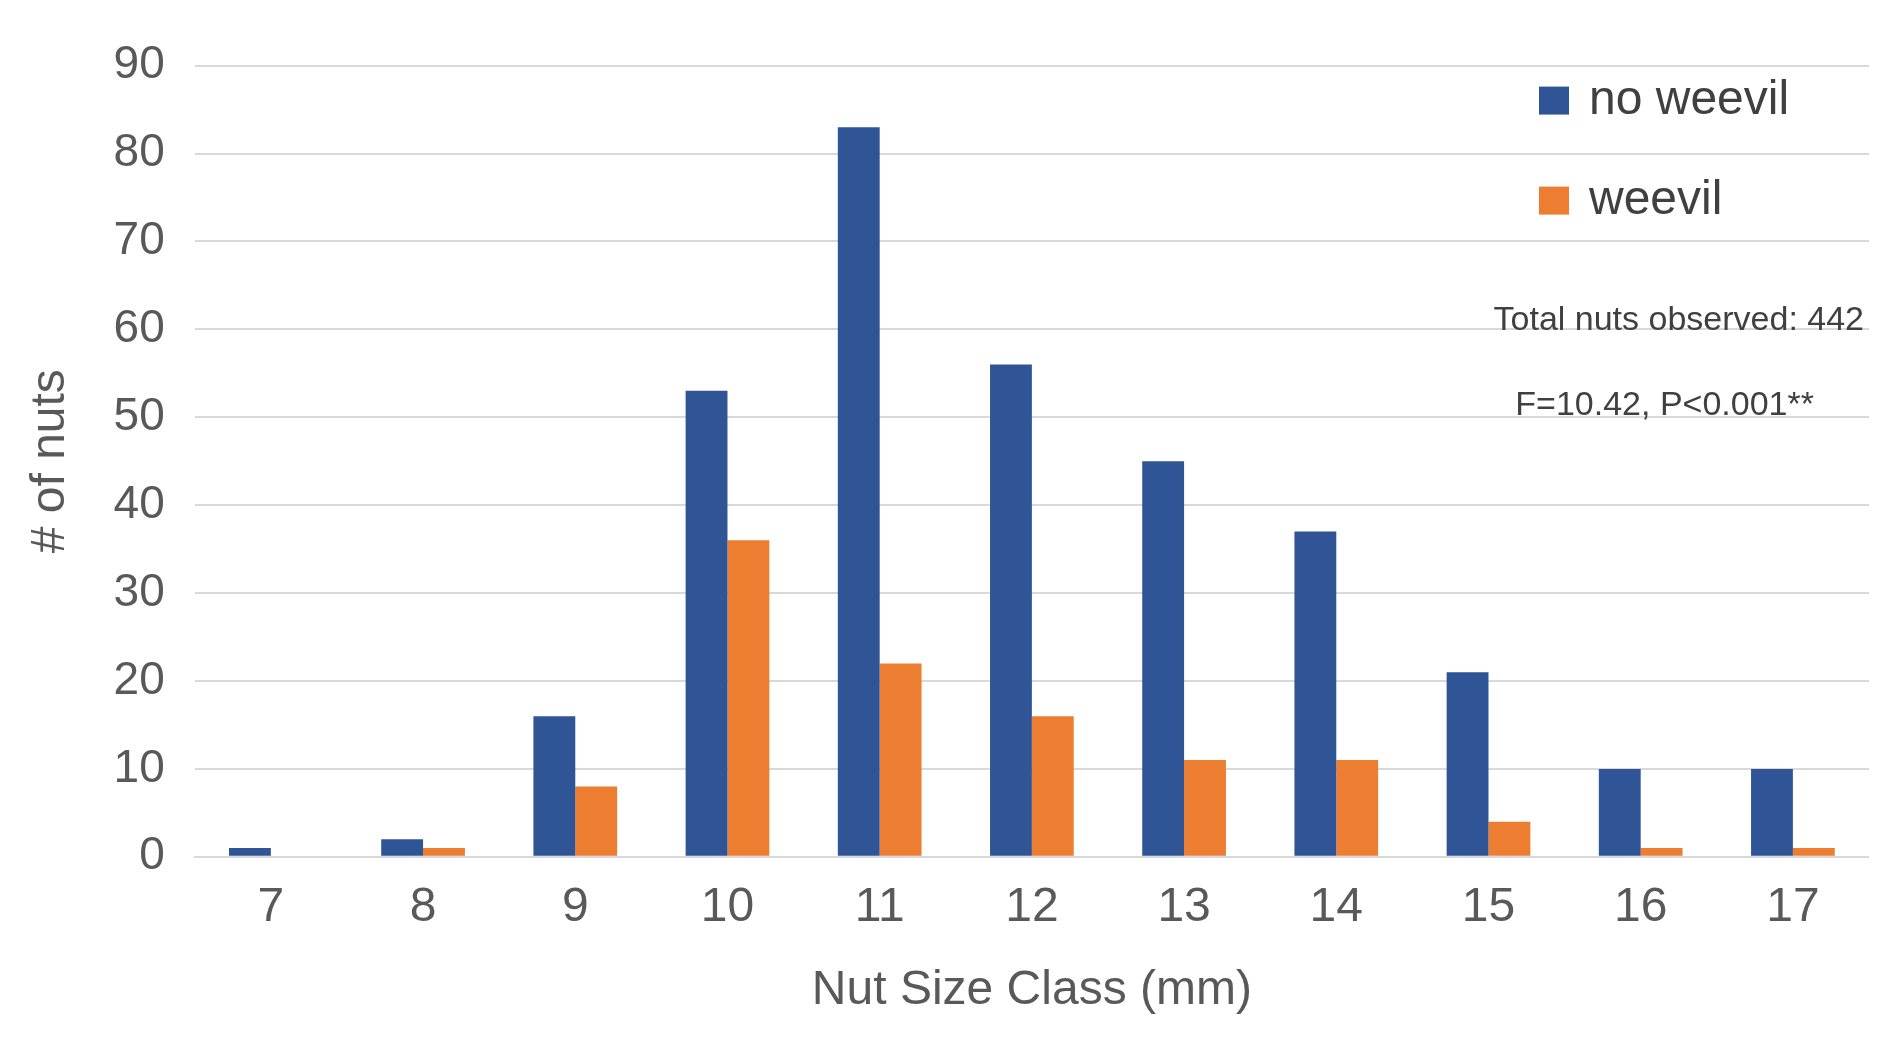  What do you see at coordinates (152, 853) in the screenshot?
I see `y-tick-label: 0` at bounding box center [152, 853].